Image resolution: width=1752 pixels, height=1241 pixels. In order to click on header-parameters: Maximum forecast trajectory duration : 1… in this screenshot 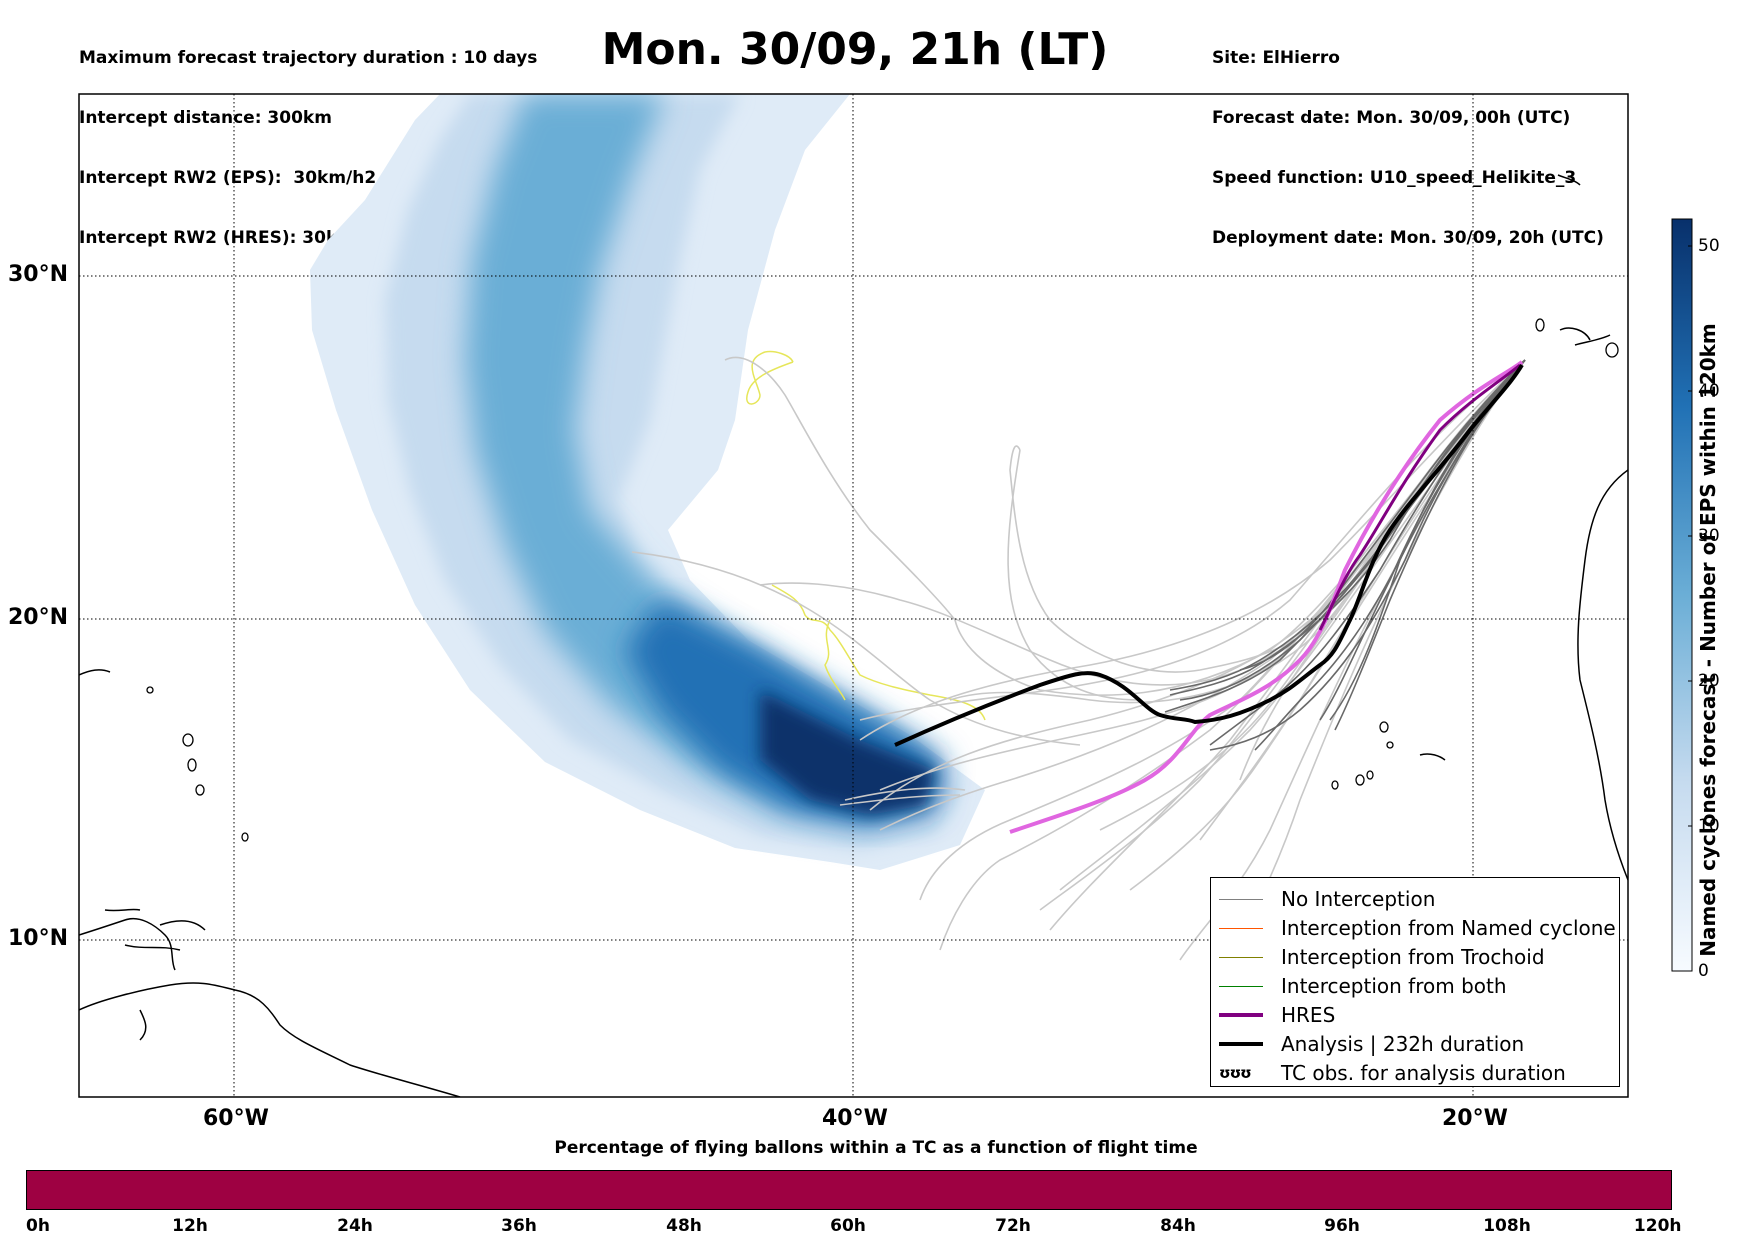, I will do `click(308, 138)`.